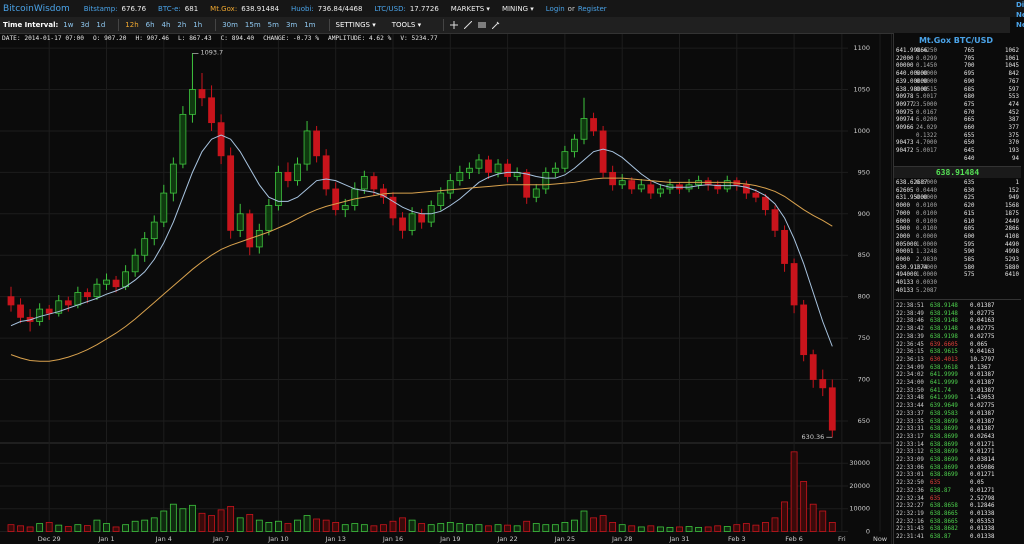 The height and width of the screenshot is (544, 1024). What do you see at coordinates (252, 25) in the screenshot?
I see `interval: 15m` at bounding box center [252, 25].